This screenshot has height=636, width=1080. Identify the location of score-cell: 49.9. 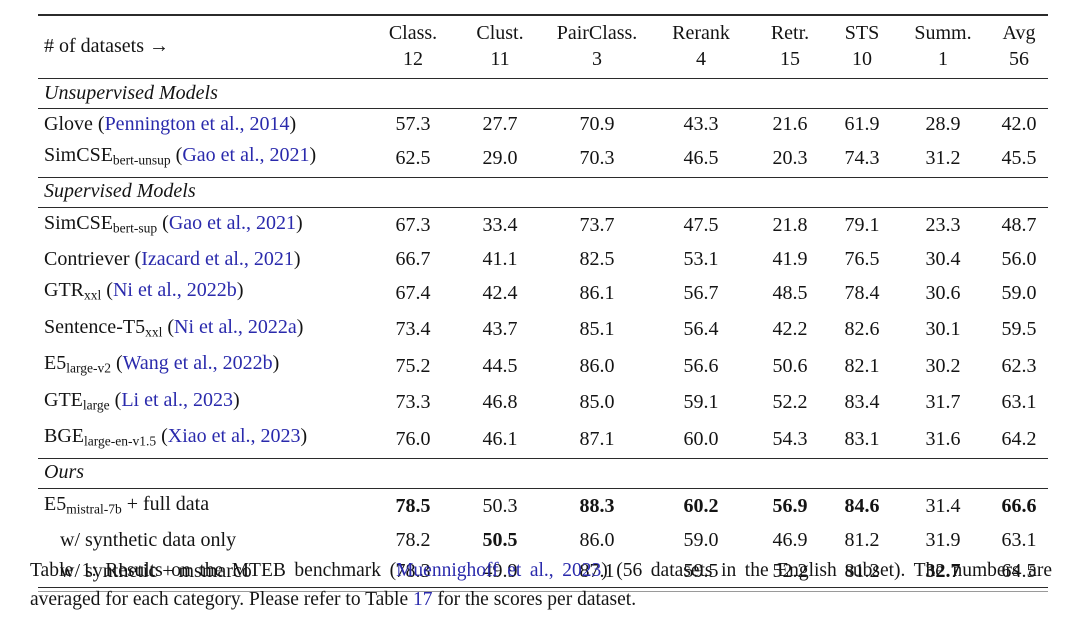
(500, 572).